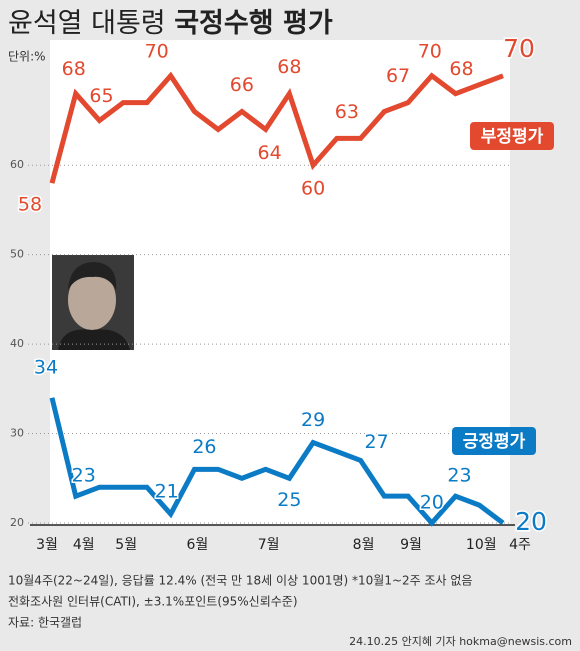  Describe the element at coordinates (17, 254) in the screenshot. I see `y-tick-label: 50` at that location.